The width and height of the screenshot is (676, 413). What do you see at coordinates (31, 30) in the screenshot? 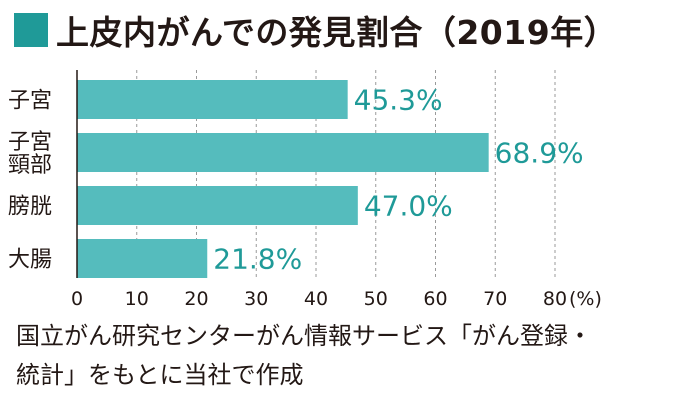
I see `title-marker` at bounding box center [31, 30].